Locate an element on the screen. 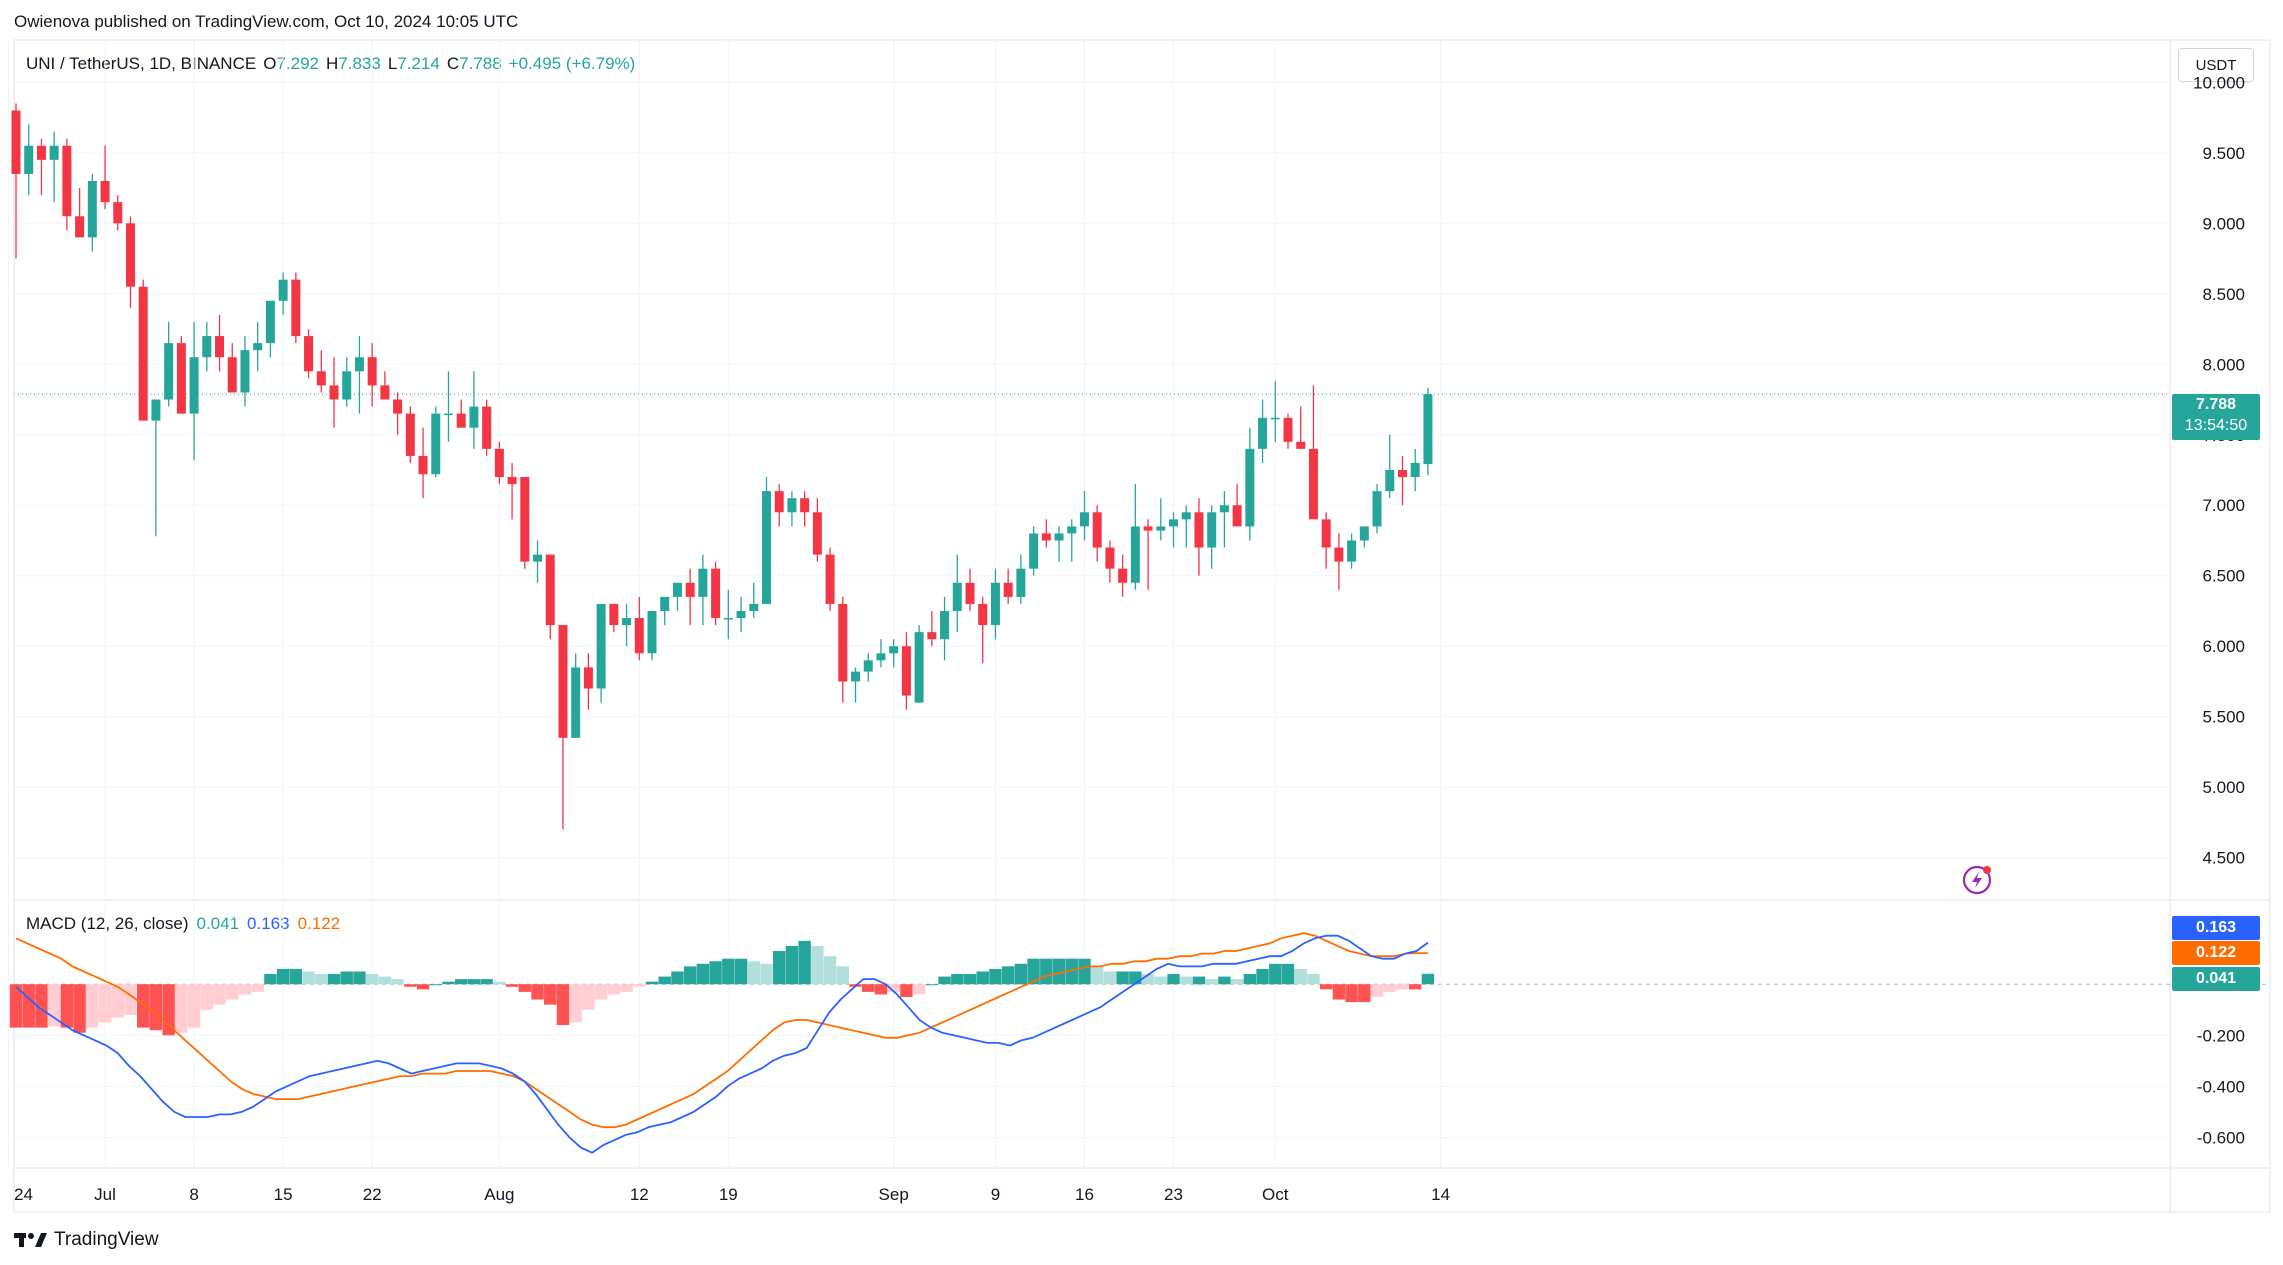 The image size is (2283, 1265). macd-tick-label: -0.600 is located at coordinates (2221, 1137).